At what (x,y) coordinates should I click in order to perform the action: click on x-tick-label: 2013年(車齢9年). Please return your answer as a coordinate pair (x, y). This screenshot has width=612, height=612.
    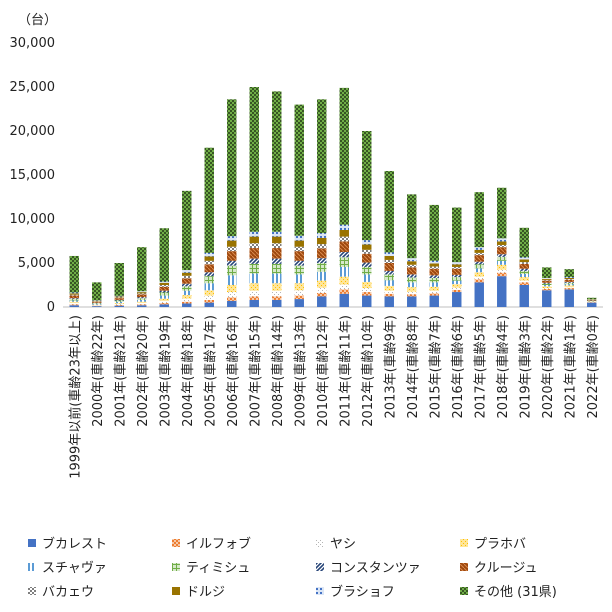
    Looking at the image, I should click on (390, 367).